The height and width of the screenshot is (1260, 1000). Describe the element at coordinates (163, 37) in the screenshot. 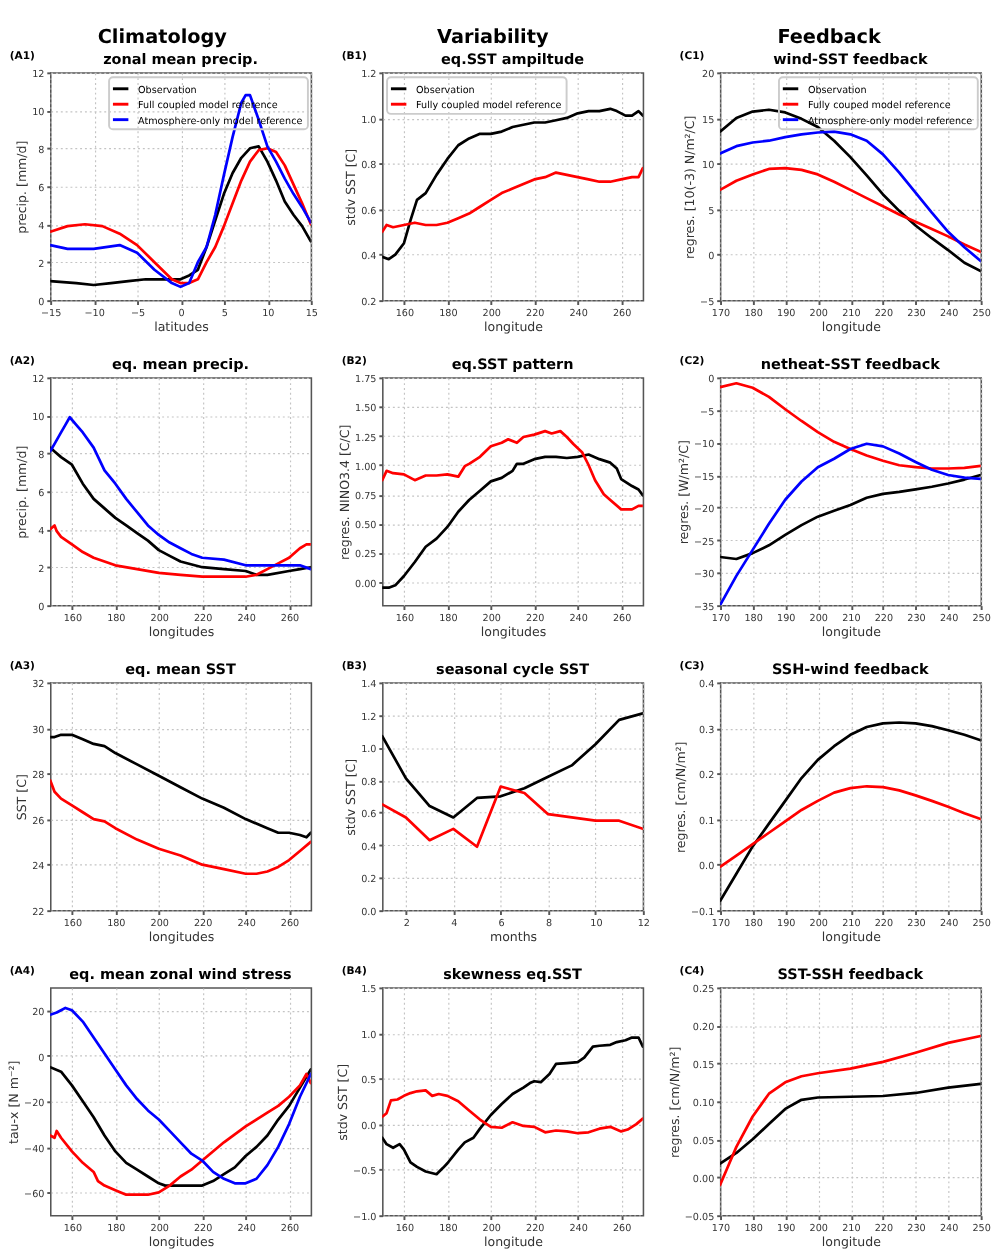

I see `text: Climatology` at that location.